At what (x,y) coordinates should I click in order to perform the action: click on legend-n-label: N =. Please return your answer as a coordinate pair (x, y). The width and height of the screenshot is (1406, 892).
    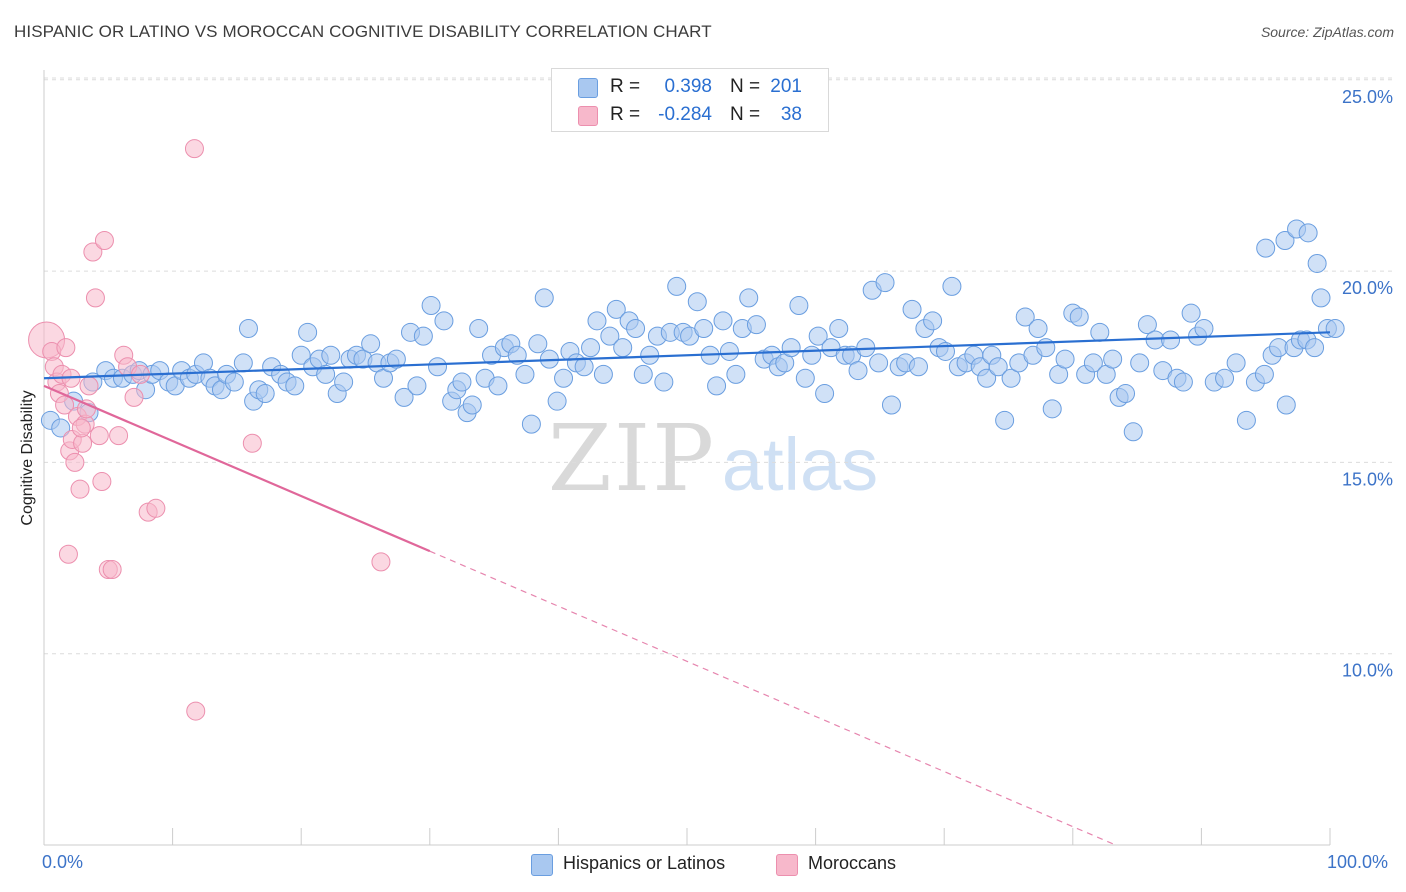
    Looking at the image, I should click on (745, 86).